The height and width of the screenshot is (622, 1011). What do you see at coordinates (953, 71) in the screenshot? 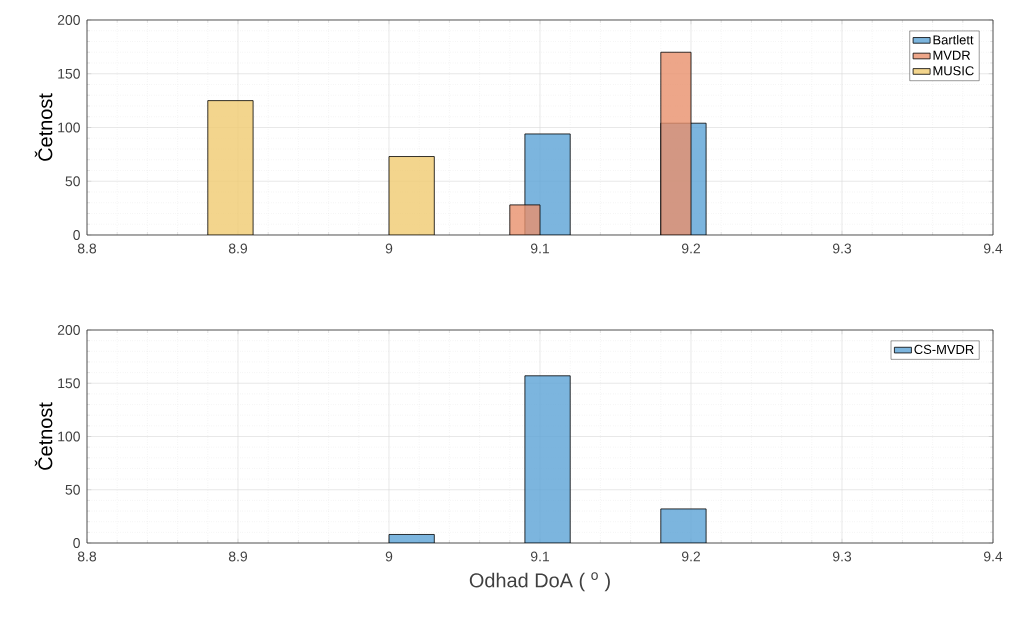
I see `legend-label: MUSIC` at bounding box center [953, 71].